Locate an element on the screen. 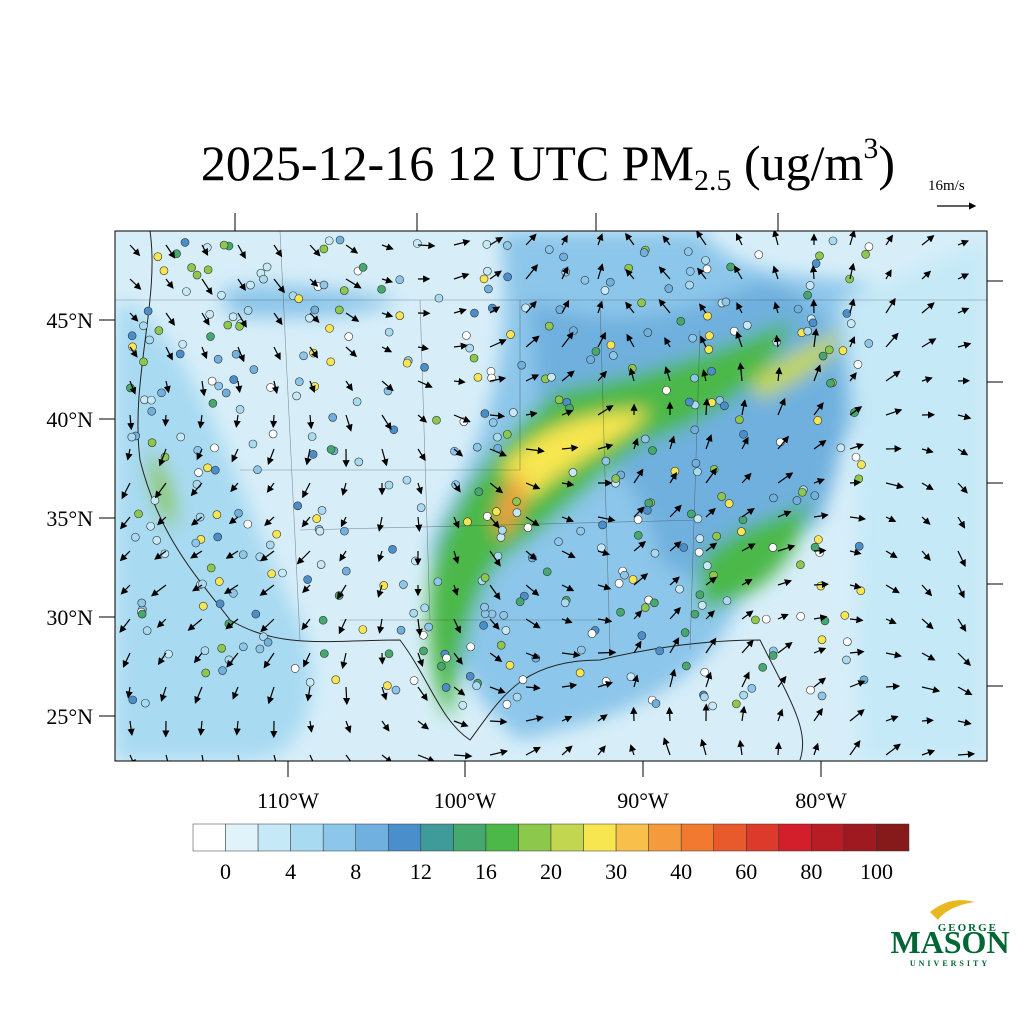 The width and height of the screenshot is (1024, 1029). colorbar-label: 16 is located at coordinates (486, 871).